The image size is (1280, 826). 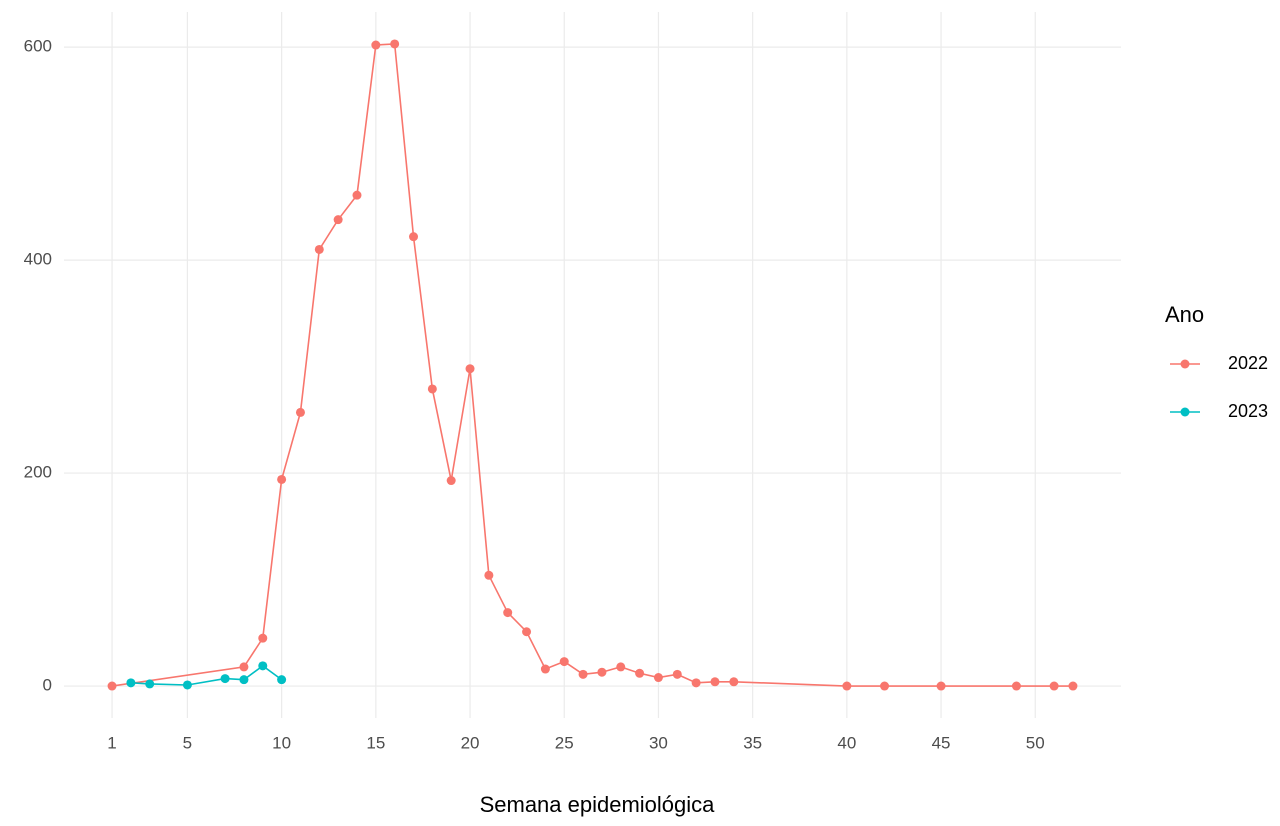 What do you see at coordinates (1184, 314) in the screenshot?
I see `legend-title: Ano` at bounding box center [1184, 314].